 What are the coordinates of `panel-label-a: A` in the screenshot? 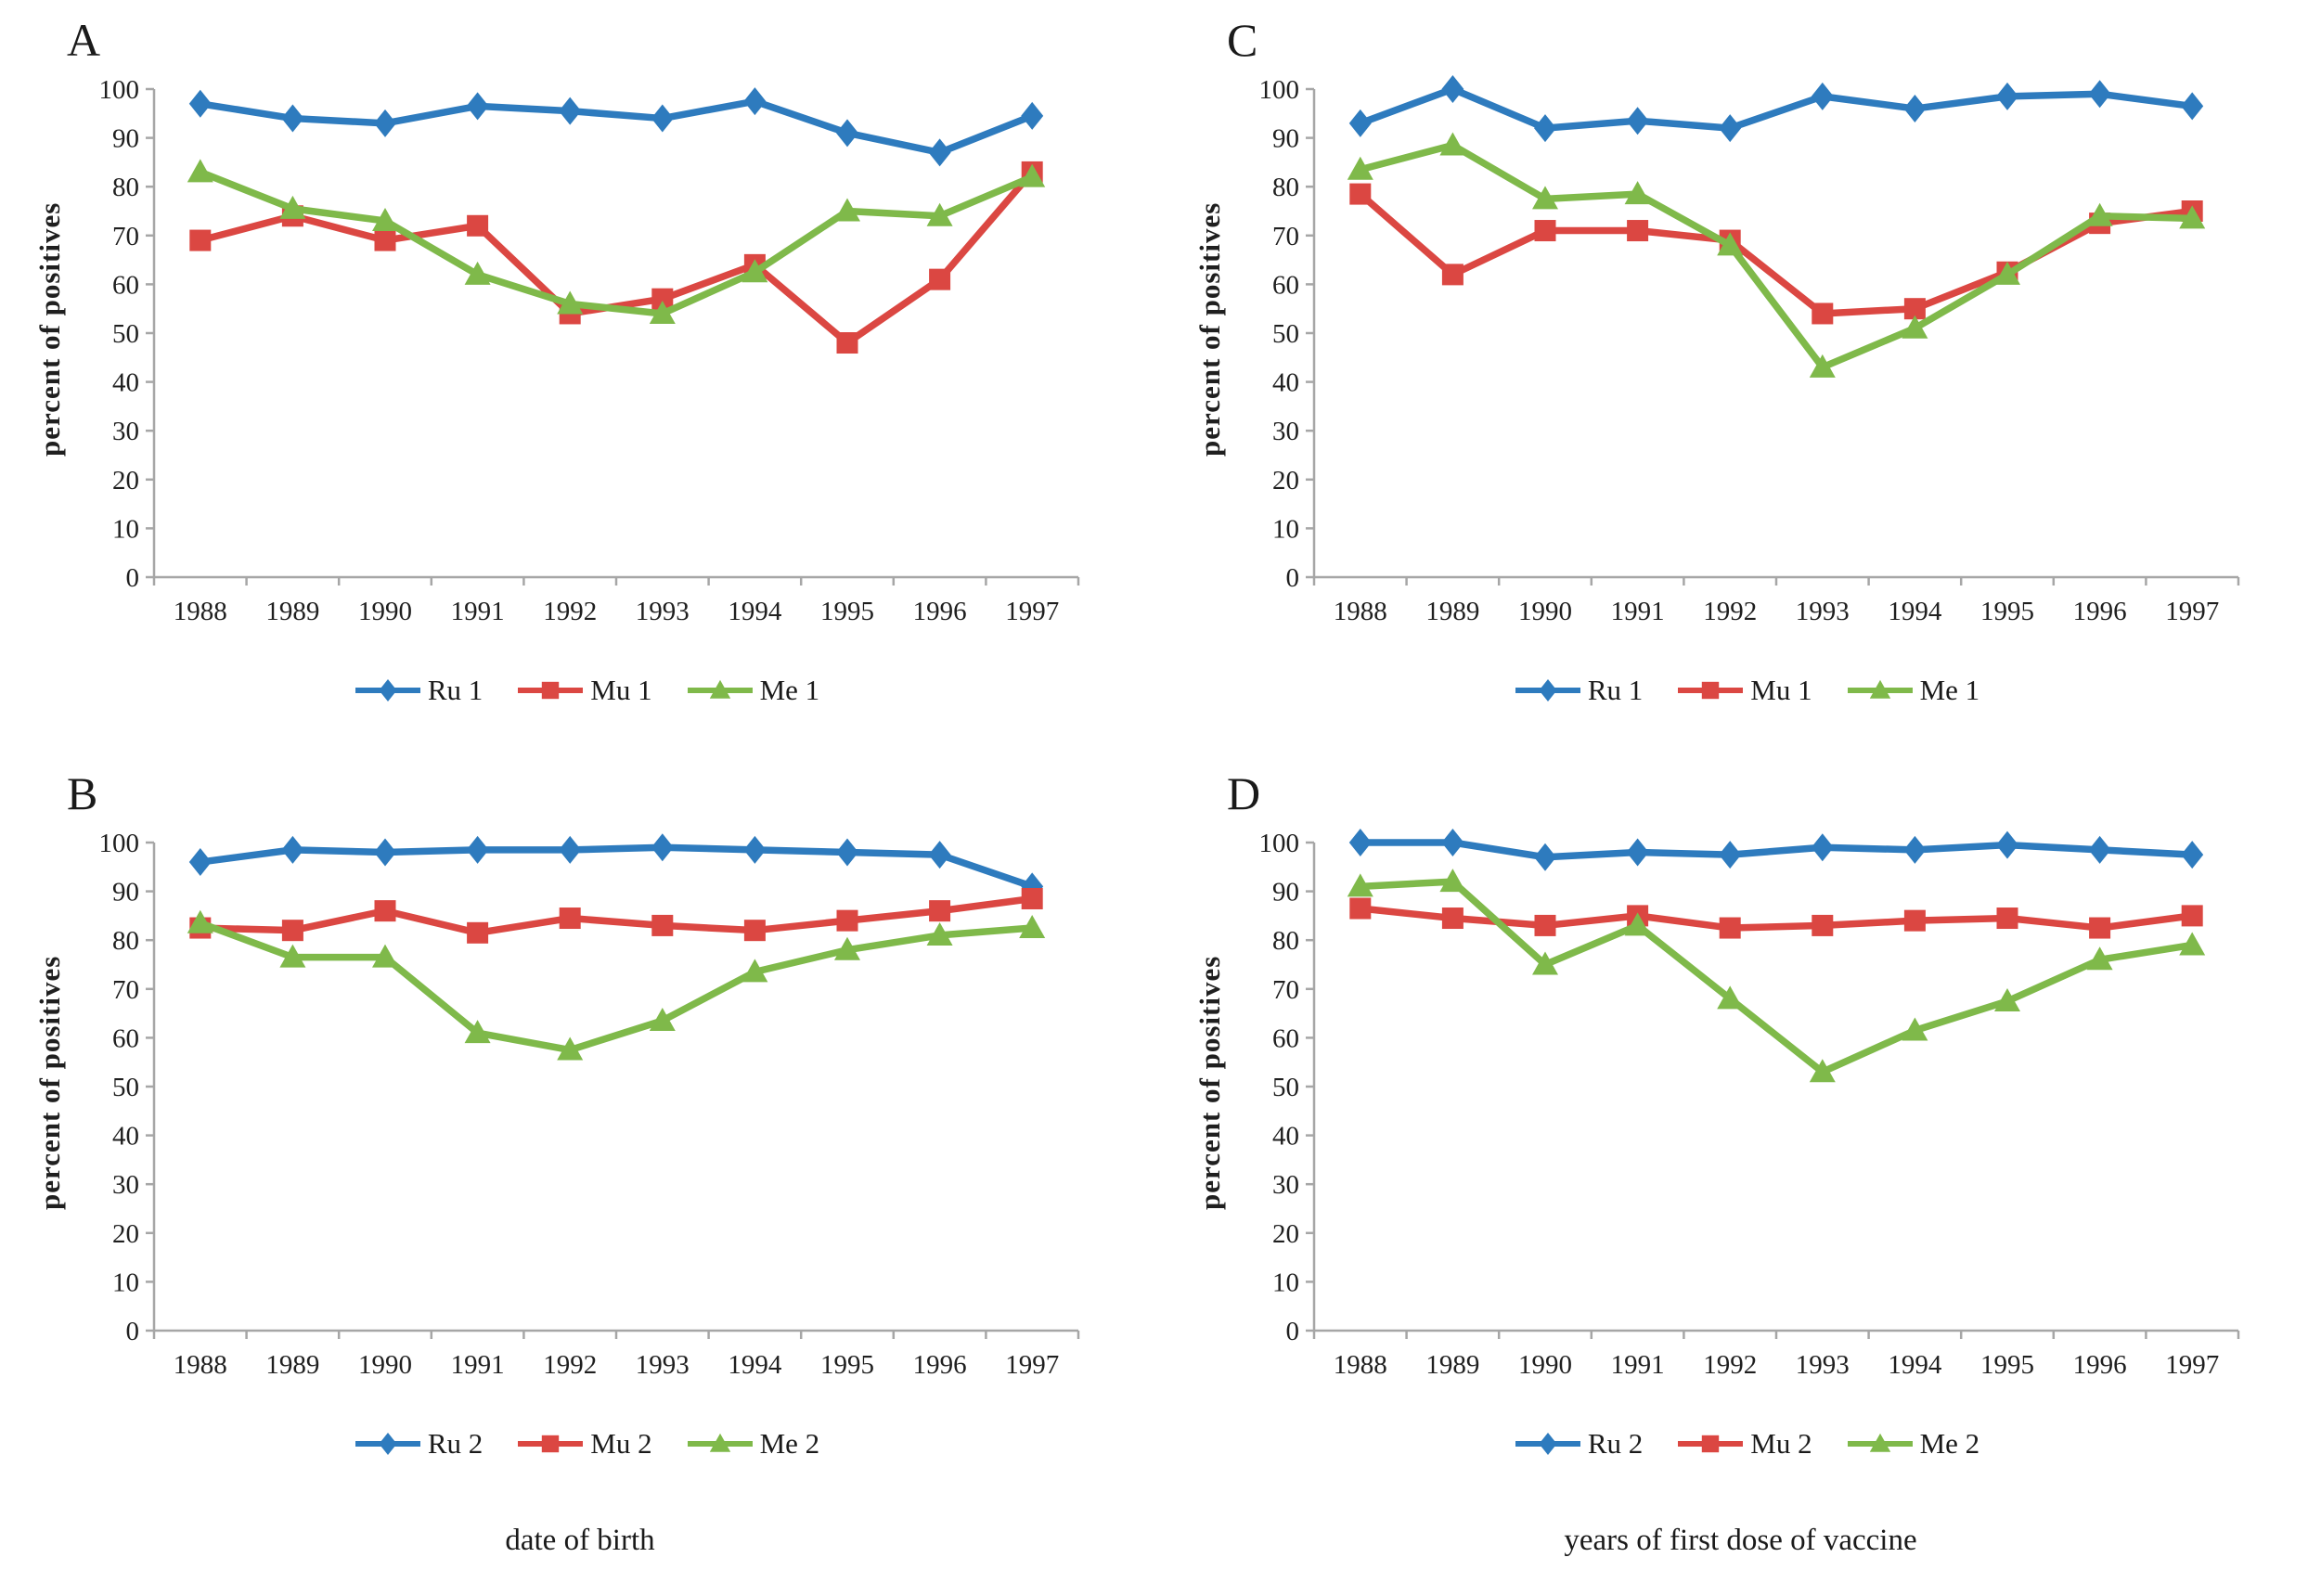 It's located at (84, 40).